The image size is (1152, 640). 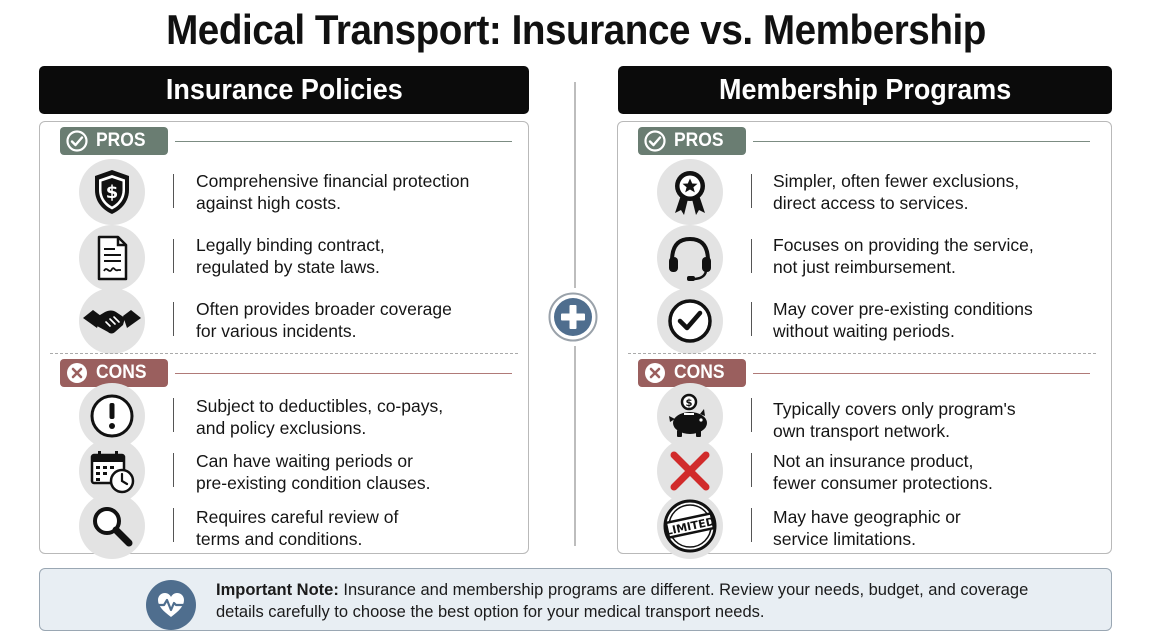 What do you see at coordinates (171, 605) in the screenshot?
I see `heart-pulse-icon` at bounding box center [171, 605].